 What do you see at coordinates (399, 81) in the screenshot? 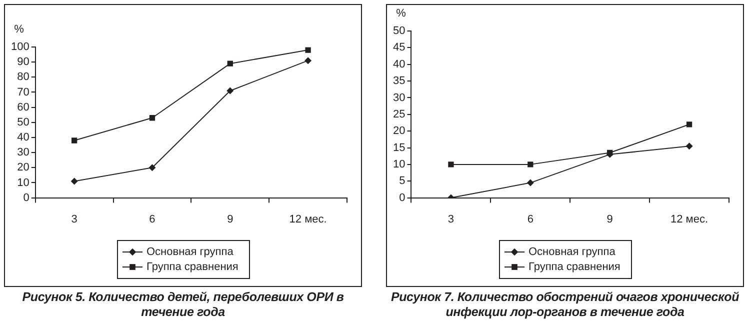
I see `y-tick-label: 35` at bounding box center [399, 81].